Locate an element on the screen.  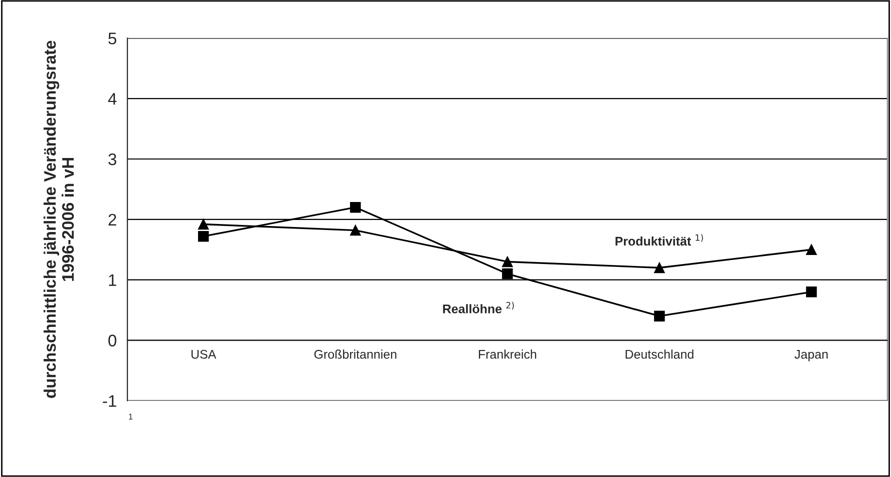
y-tick-label: 3 is located at coordinates (112, 159).